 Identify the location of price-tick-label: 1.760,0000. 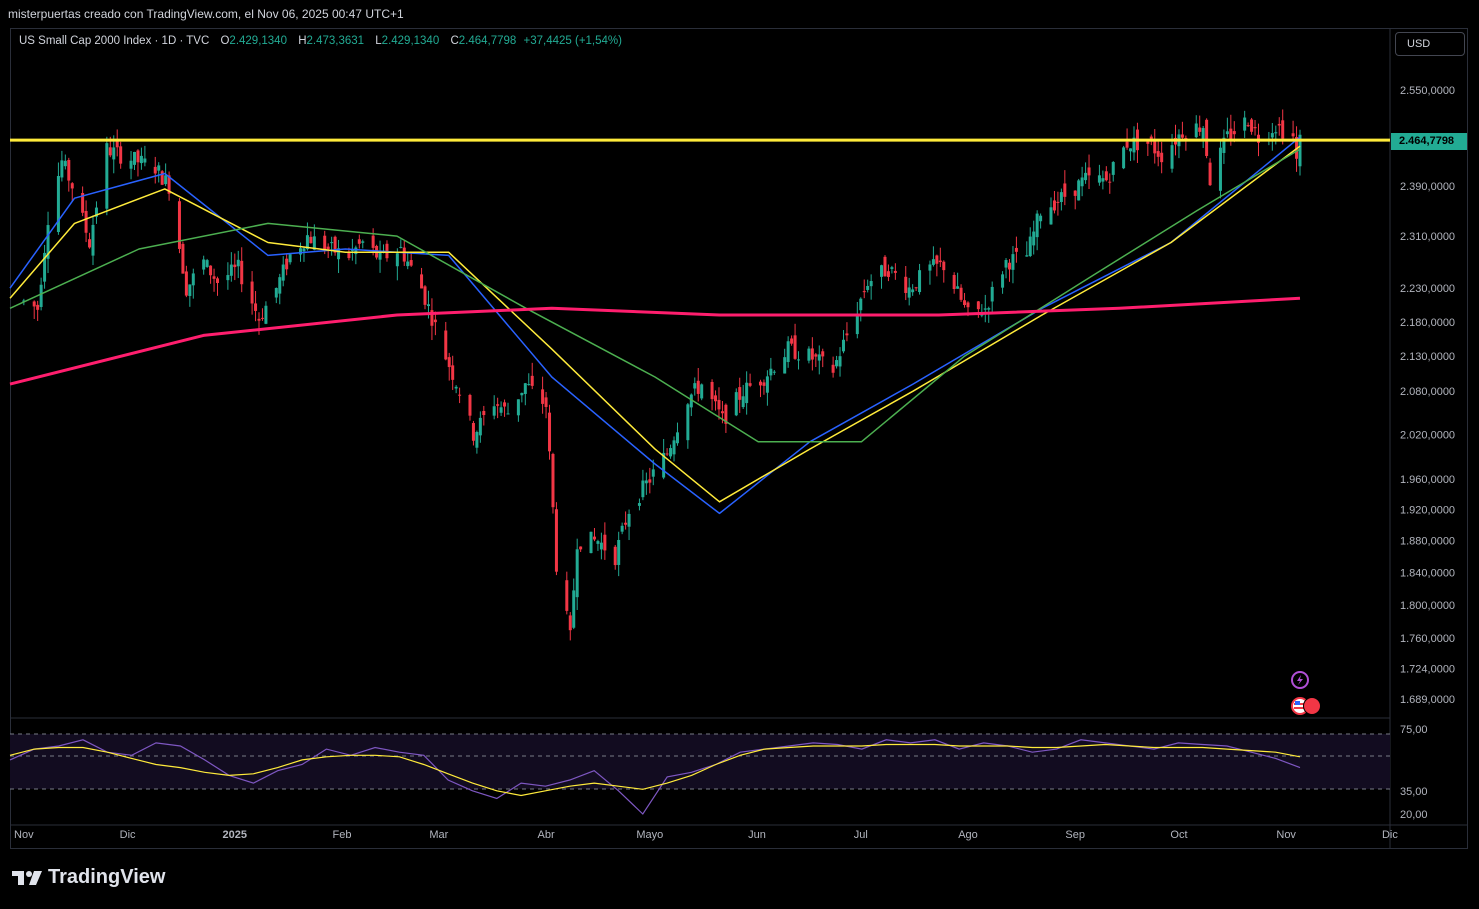
(1427, 639).